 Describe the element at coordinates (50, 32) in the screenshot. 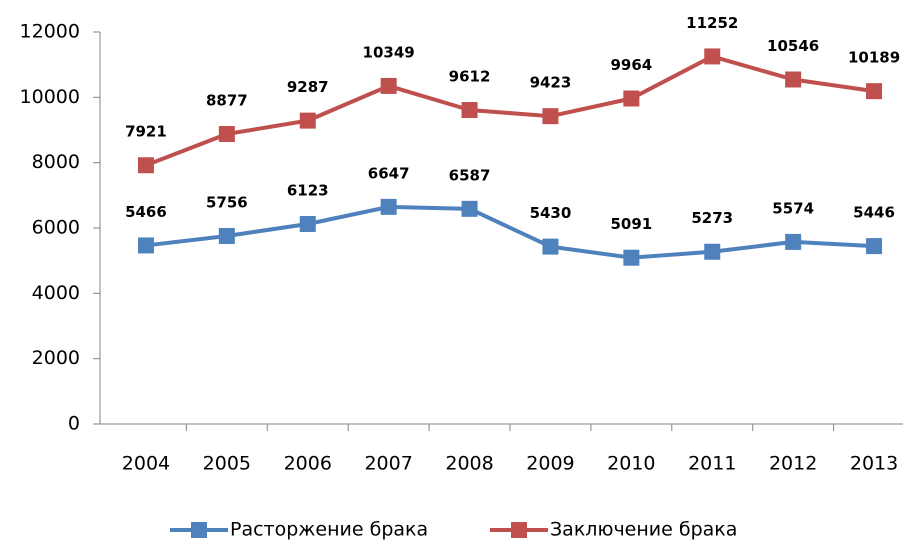

I see `y-tick-label: 12000` at that location.